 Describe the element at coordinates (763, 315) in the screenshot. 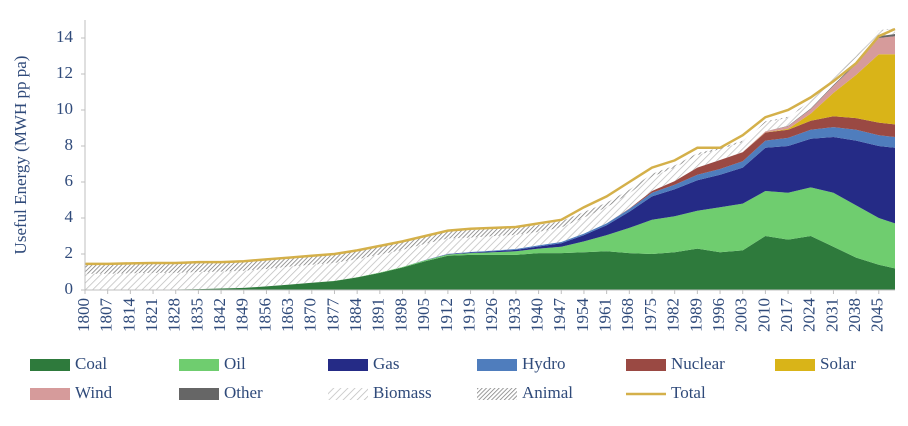

I see `x-tick-label: 2010` at that location.